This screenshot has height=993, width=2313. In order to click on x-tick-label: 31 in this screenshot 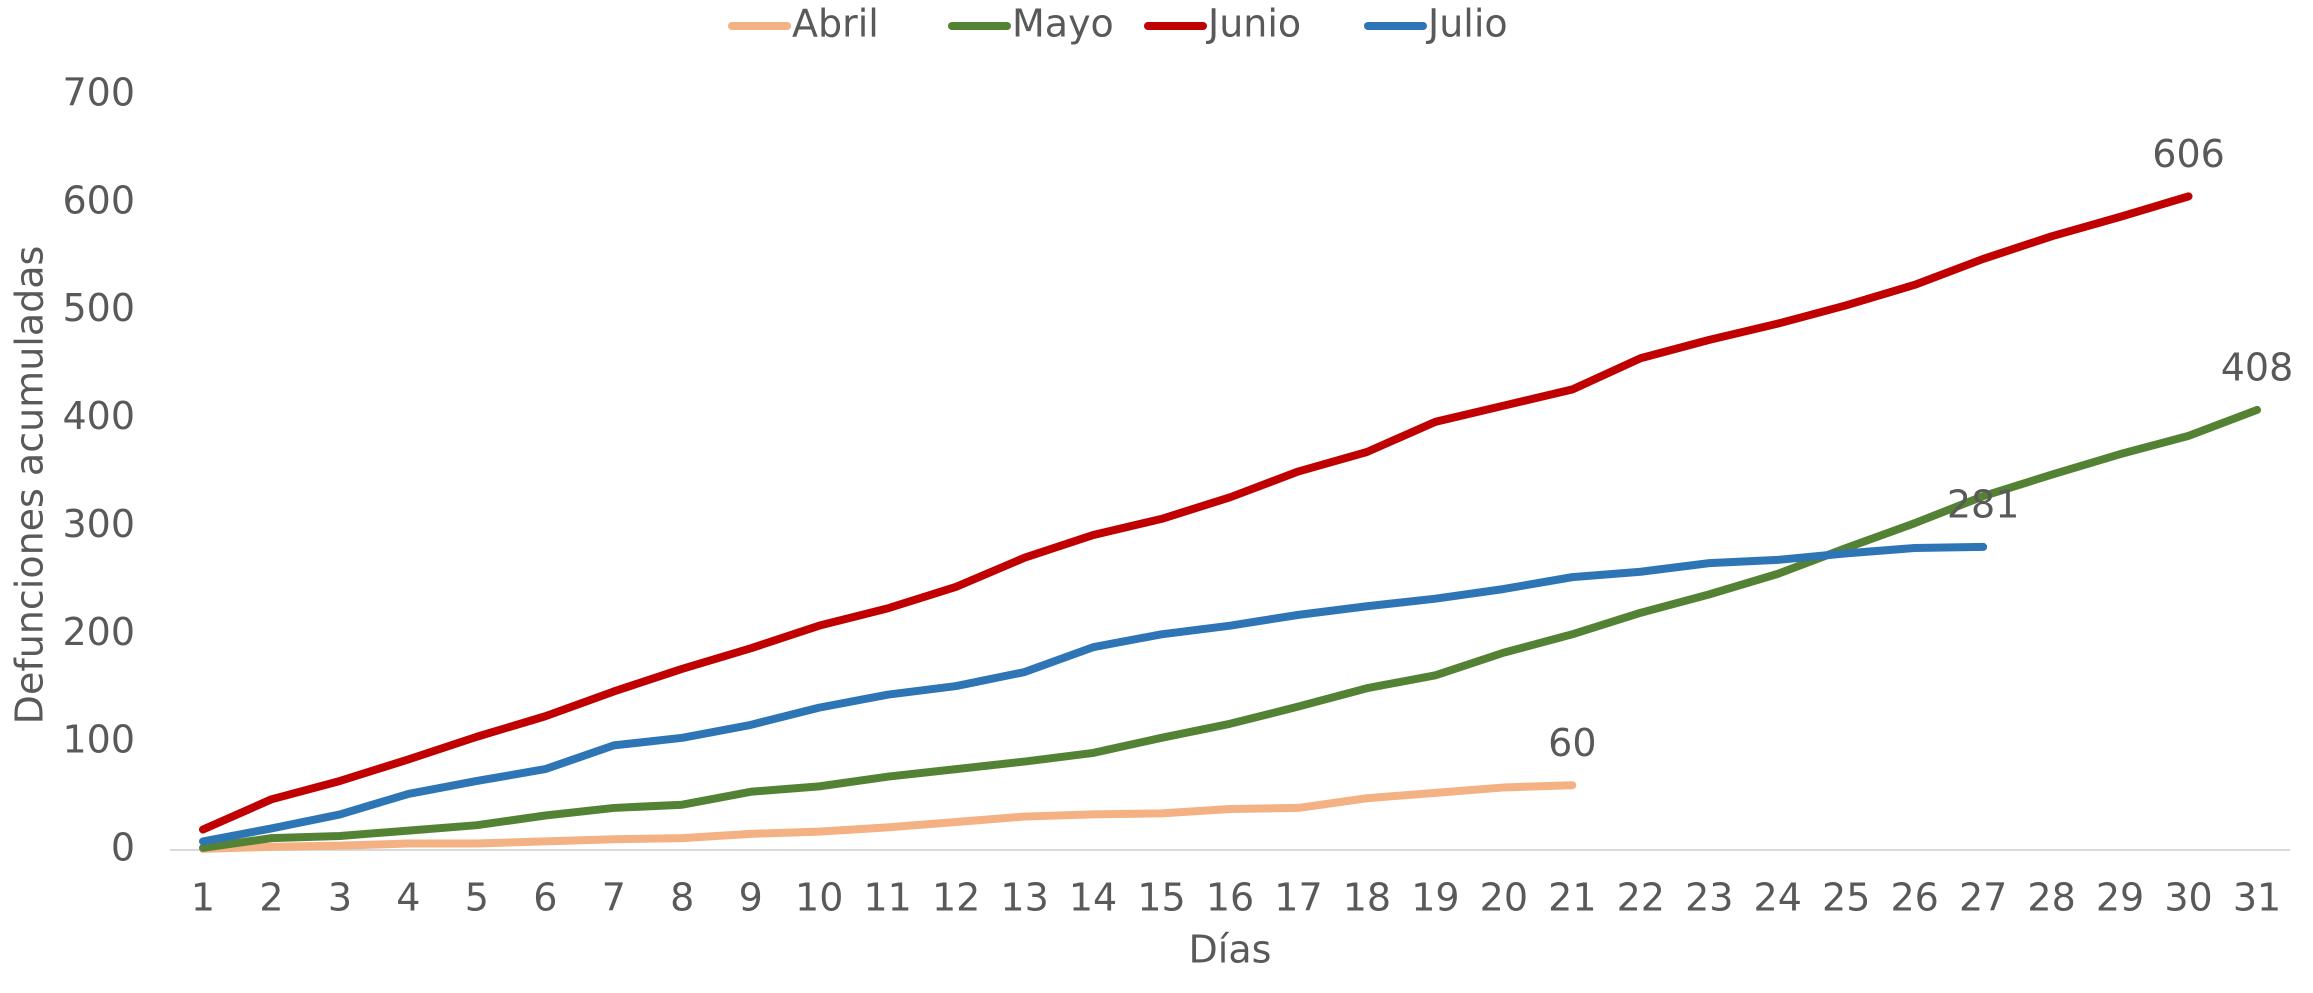, I will do `click(2257, 898)`.